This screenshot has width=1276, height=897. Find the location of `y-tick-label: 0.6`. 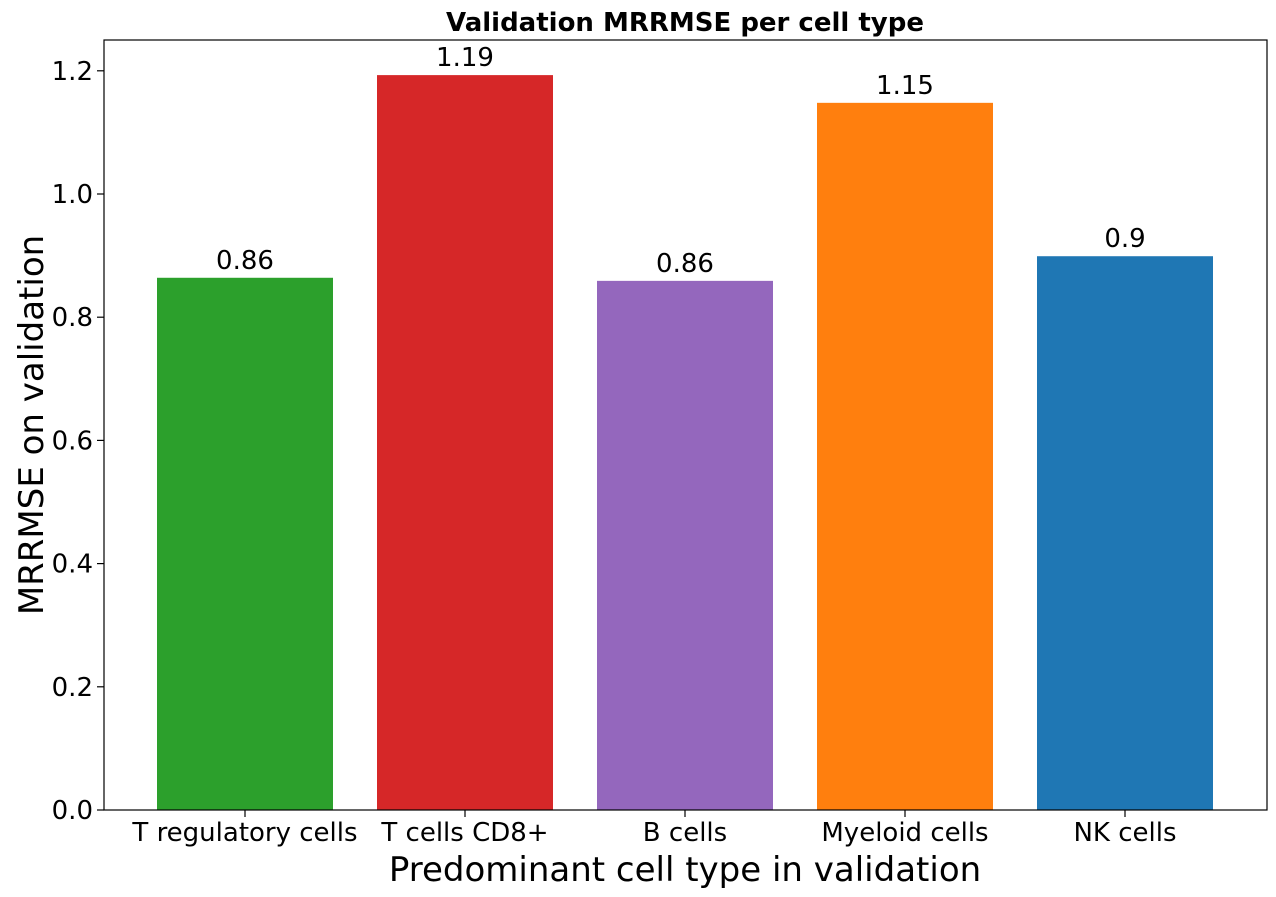

y-tick-label: 0.6 is located at coordinates (72, 441).